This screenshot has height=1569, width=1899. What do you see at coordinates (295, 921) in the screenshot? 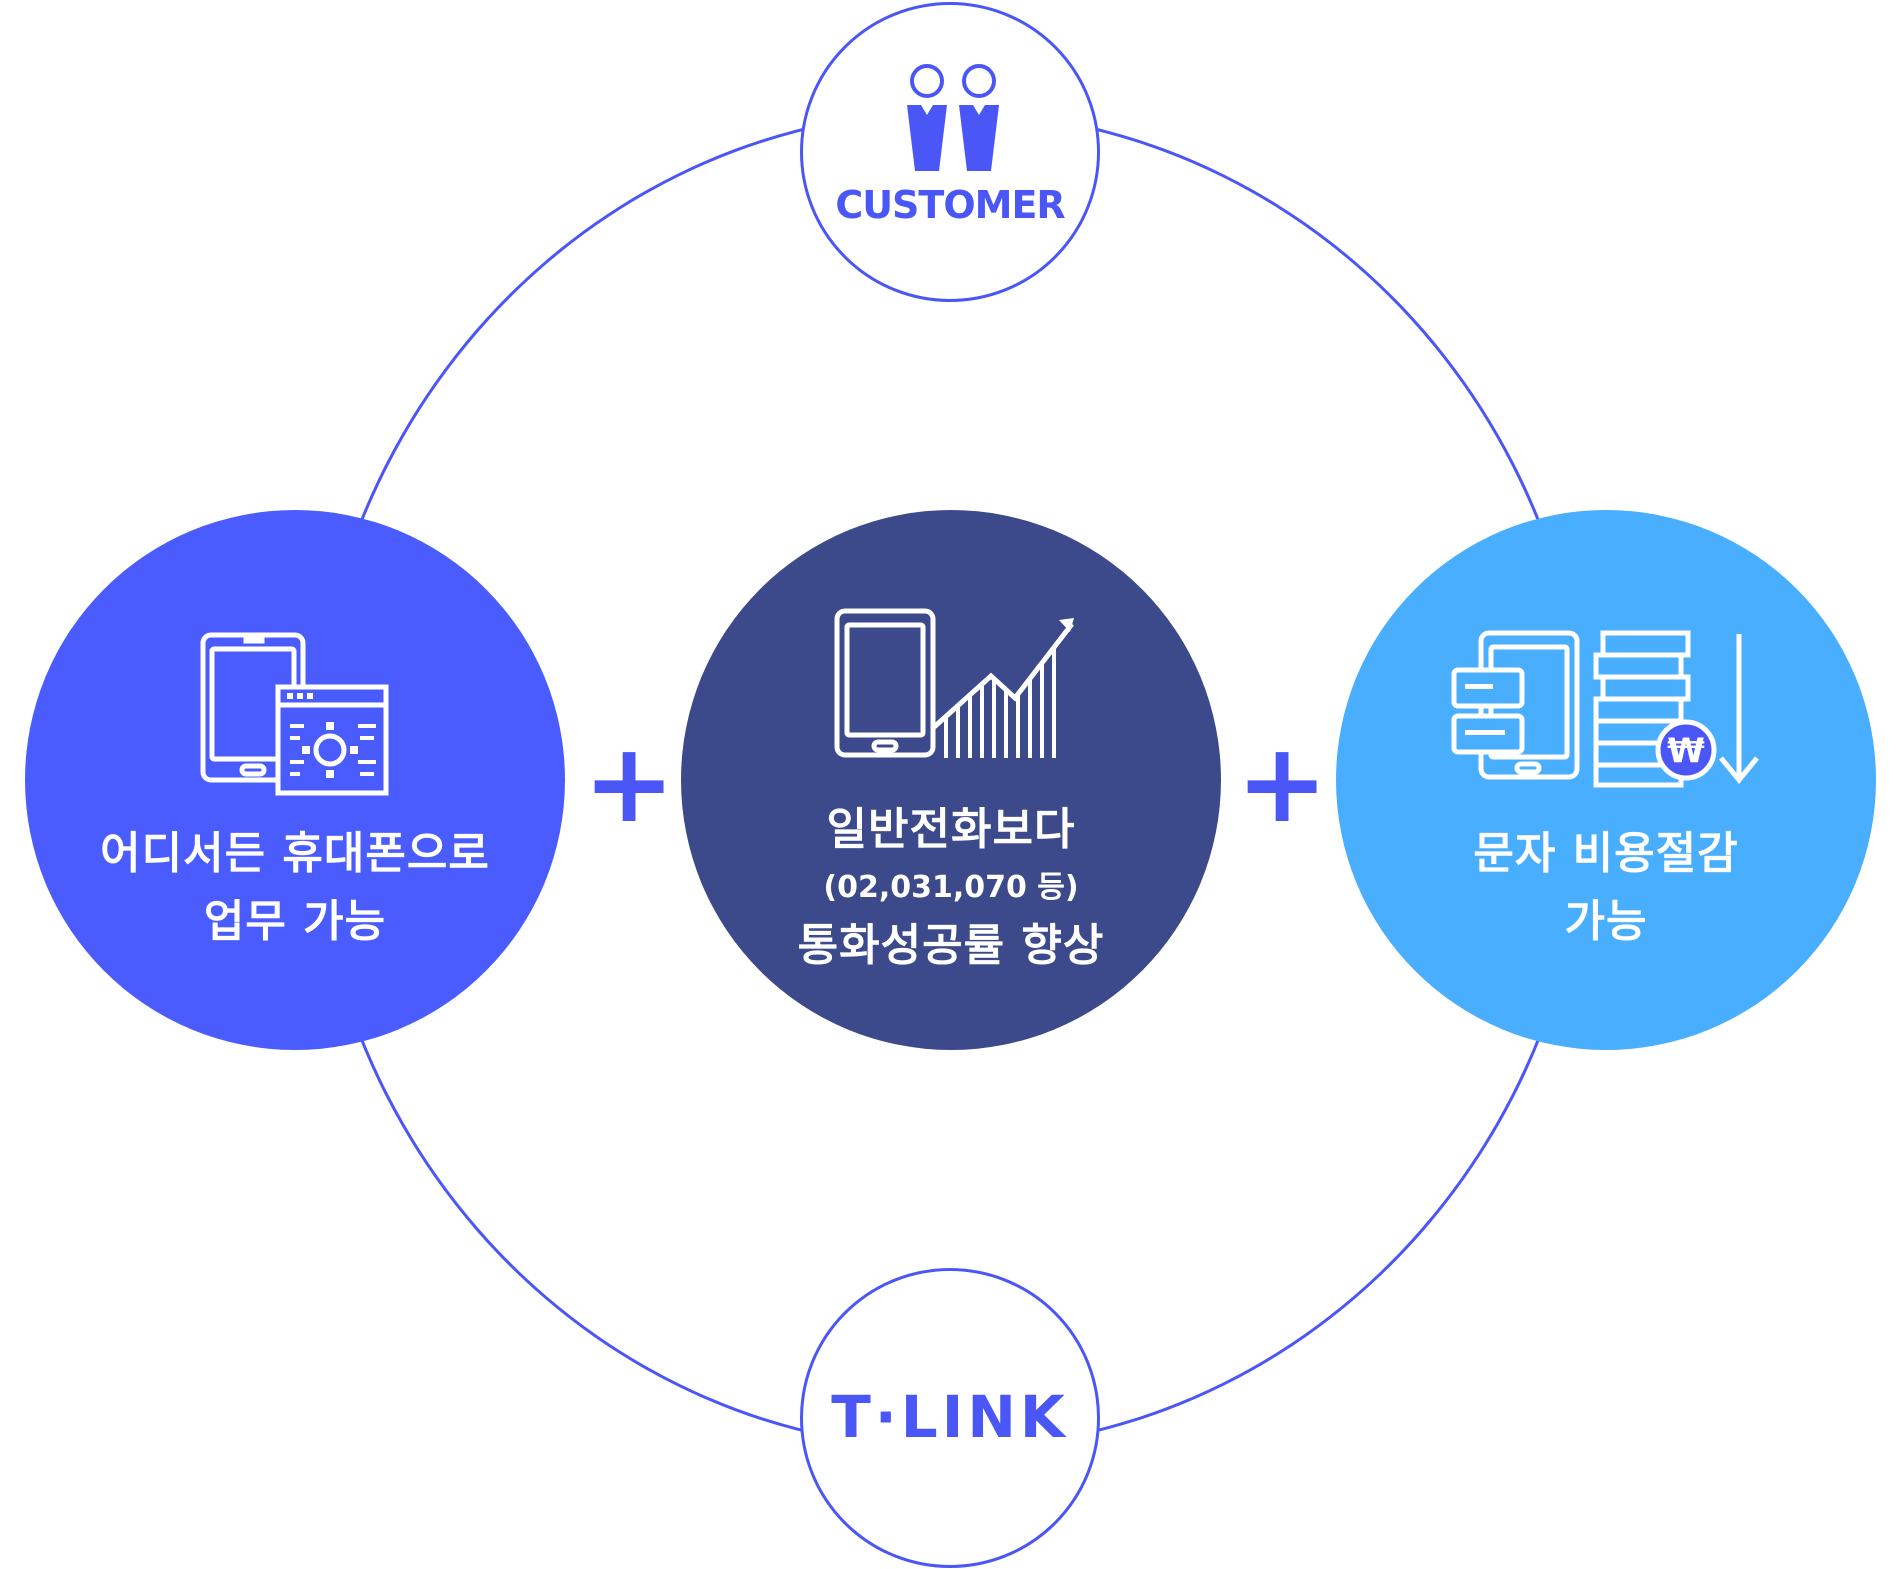
I see `mobile-work-line2: 업무 가능` at bounding box center [295, 921].